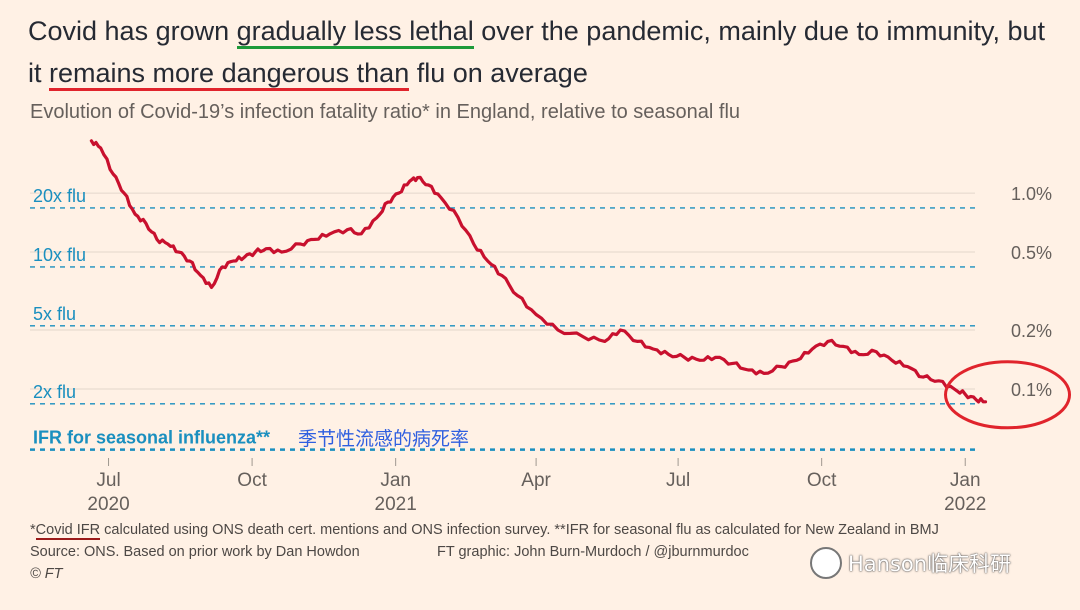  I want to click on x-tick-year: 2020, so click(108, 504).